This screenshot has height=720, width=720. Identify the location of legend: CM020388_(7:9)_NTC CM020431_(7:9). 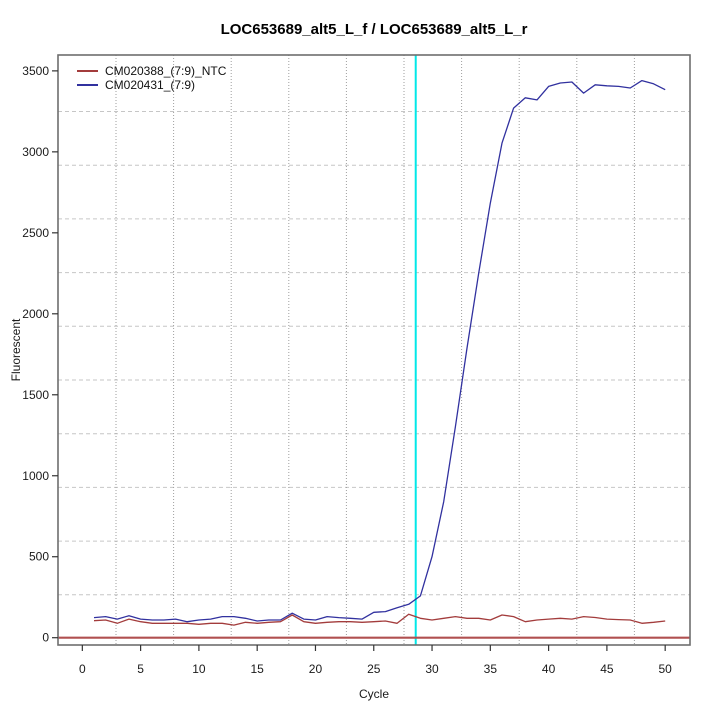
(151, 78).